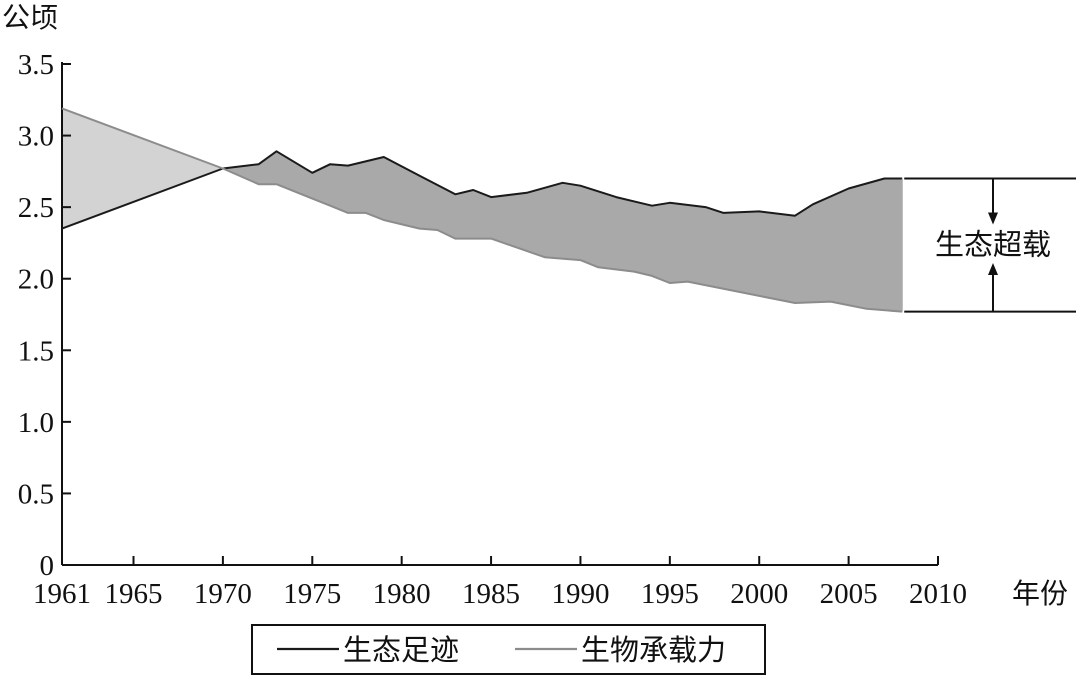 This screenshot has height=677, width=1078. Describe the element at coordinates (993, 218) in the screenshot. I see `arrowhead-down` at that location.